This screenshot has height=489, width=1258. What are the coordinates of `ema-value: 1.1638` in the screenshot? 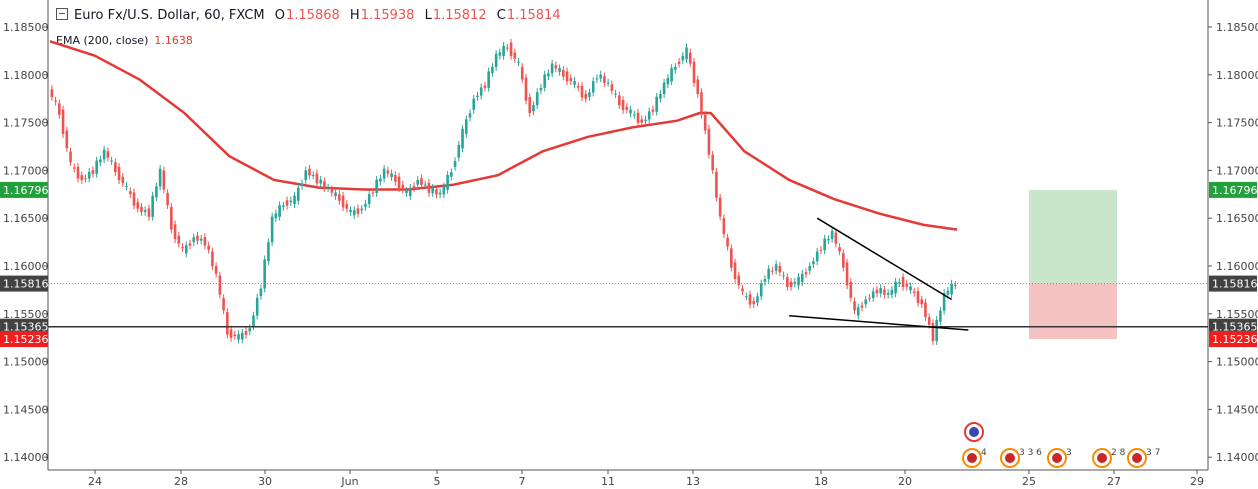 It's located at (173, 40).